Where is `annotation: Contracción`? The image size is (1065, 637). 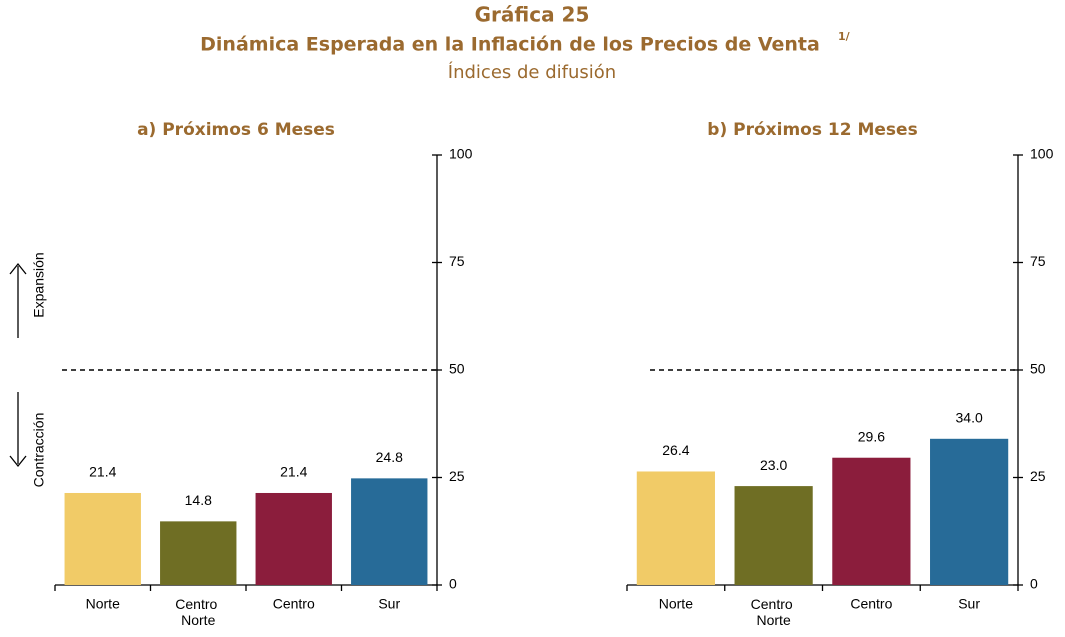 annotation: Contracción is located at coordinates (39, 450).